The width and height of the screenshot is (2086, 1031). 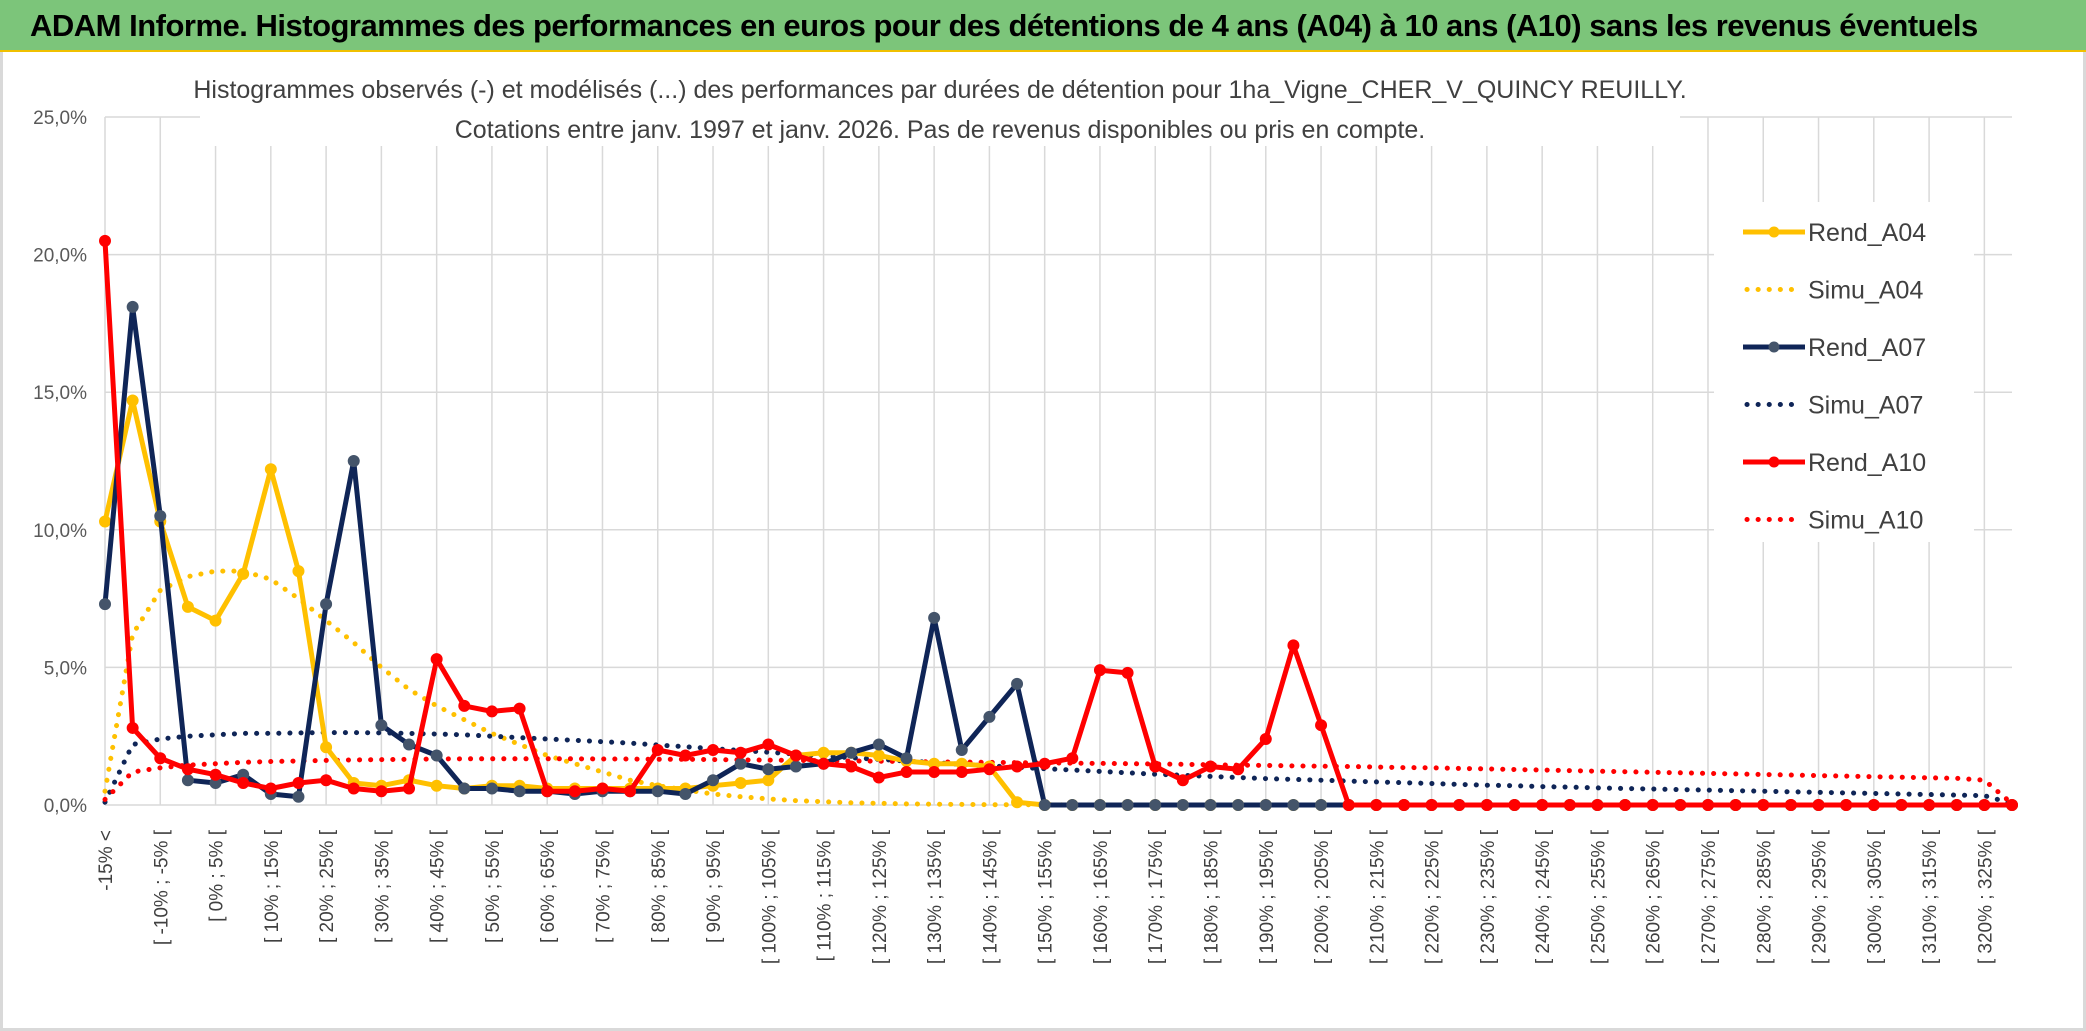 I want to click on x-tick-label: [ 140% ; 145% [, so click(x=990, y=896).